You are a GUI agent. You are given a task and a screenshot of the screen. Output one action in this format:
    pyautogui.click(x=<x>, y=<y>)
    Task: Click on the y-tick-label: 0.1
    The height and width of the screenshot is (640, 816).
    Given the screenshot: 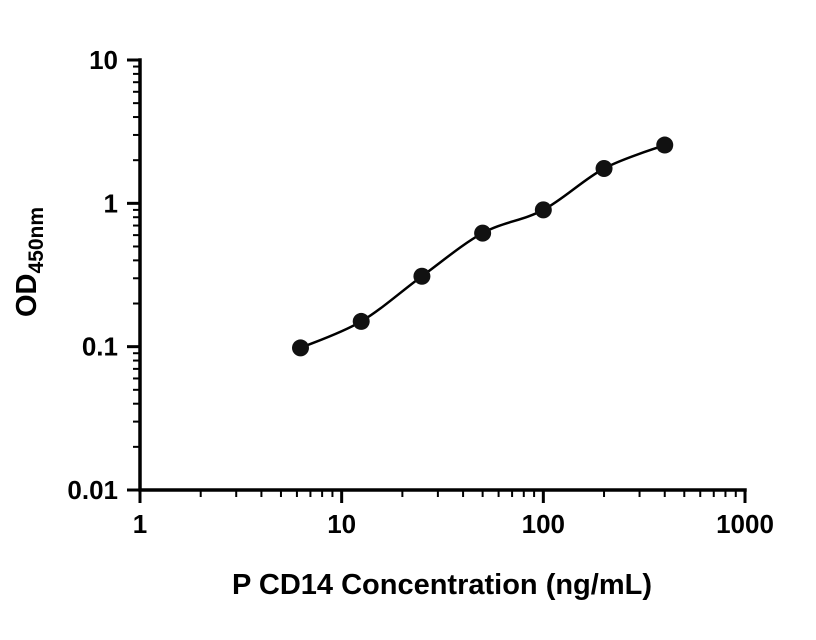 What is the action you would take?
    pyautogui.click(x=100, y=347)
    